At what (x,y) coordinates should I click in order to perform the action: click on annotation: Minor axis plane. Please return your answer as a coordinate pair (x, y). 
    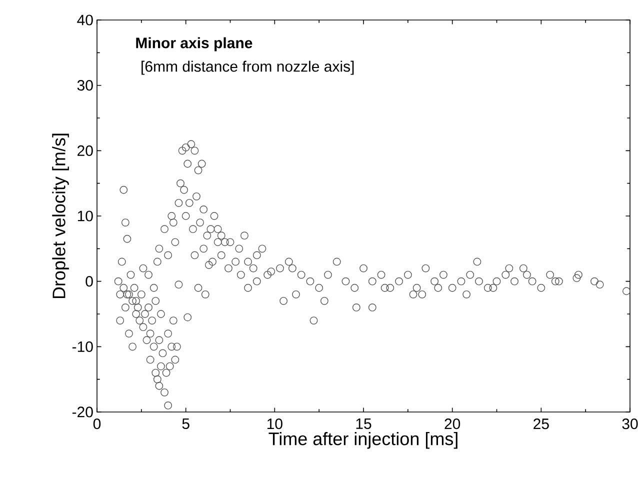
    Looking at the image, I should click on (194, 44).